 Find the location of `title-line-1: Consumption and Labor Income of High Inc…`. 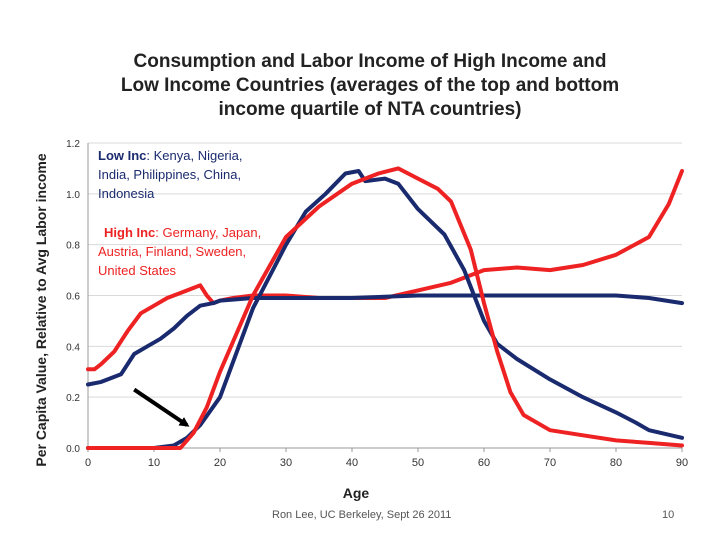

title-line-1: Consumption and Labor Income of High Inc… is located at coordinates (370, 61).